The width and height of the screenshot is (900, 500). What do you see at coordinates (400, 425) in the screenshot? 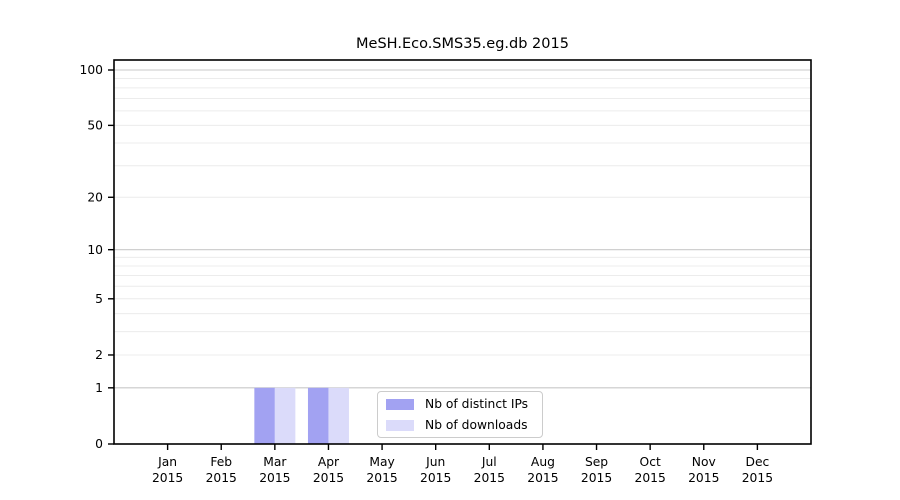
I see `legend-swatch-downloads-icon` at bounding box center [400, 425].